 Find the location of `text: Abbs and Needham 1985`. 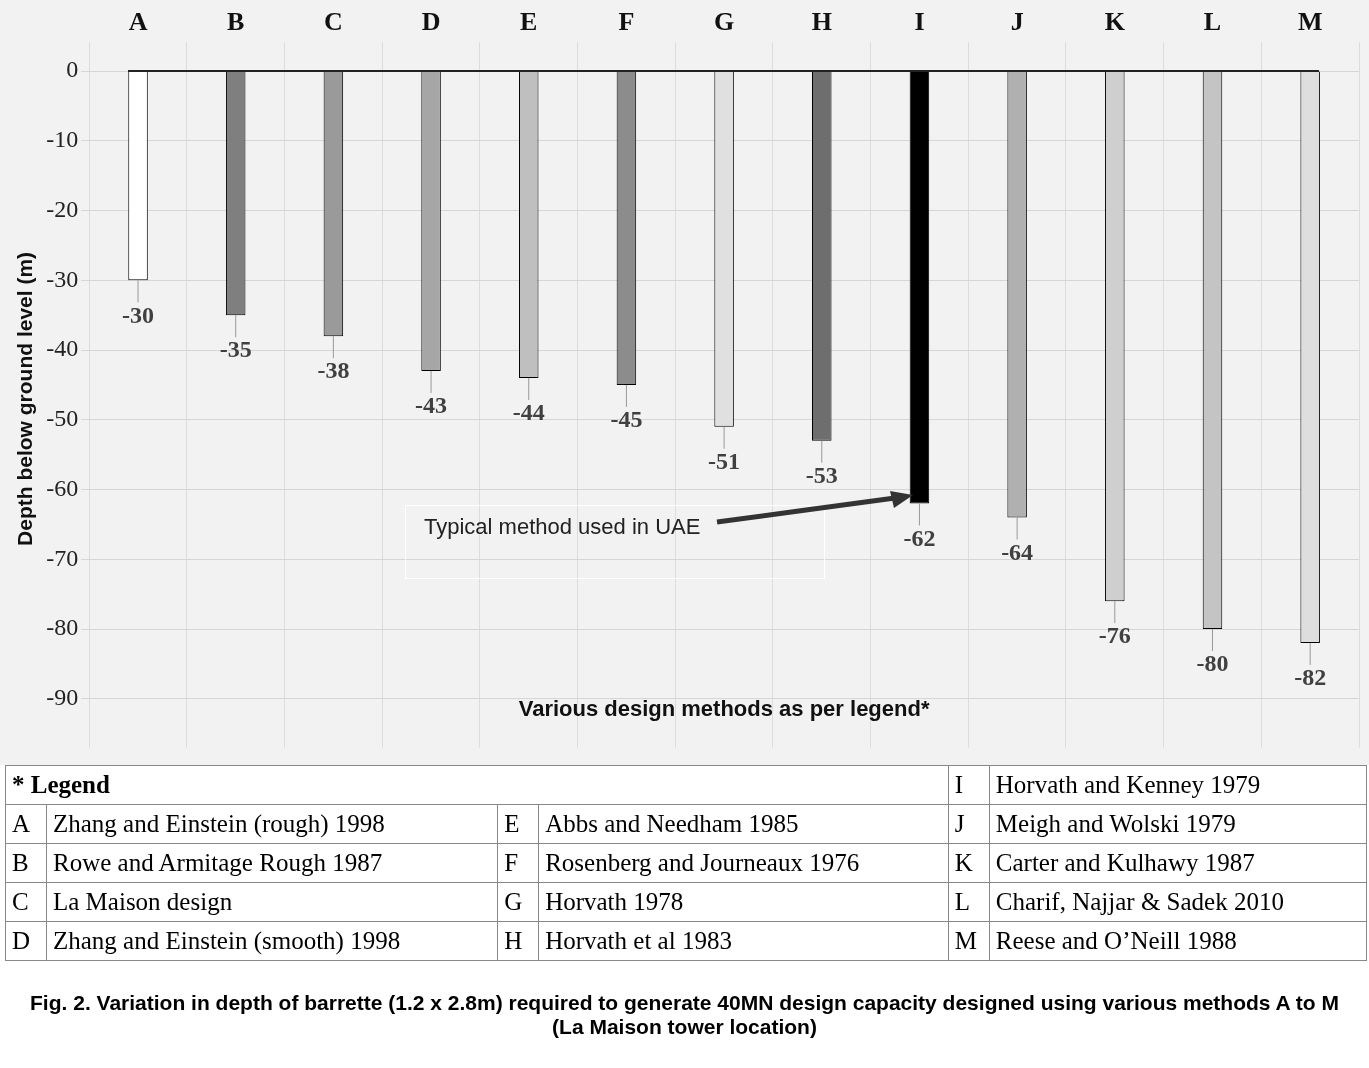

text: Abbs and Needham 1985 is located at coordinates (743, 824).